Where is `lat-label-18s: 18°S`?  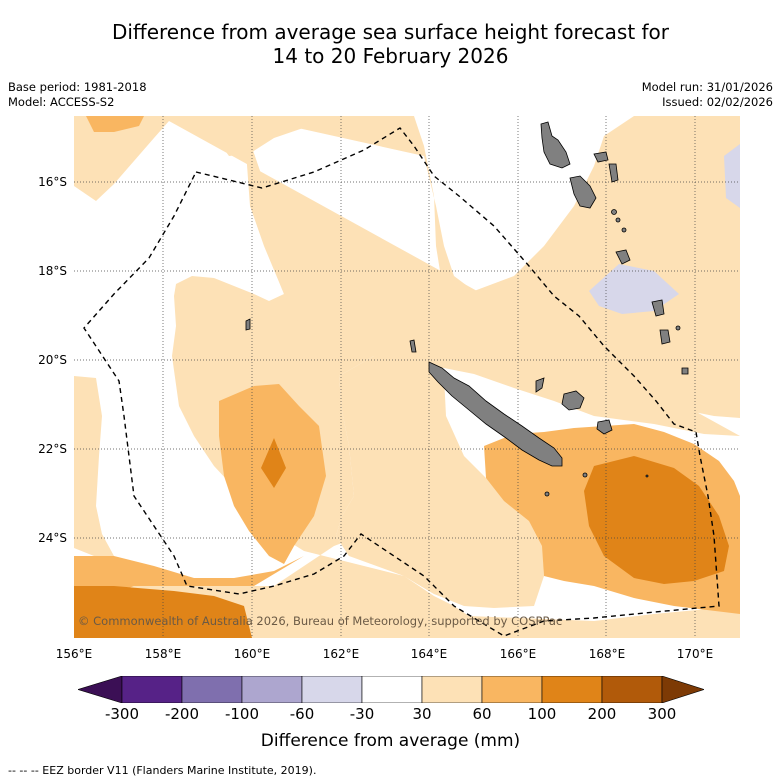 lat-label-18s: 18°S is located at coordinates (52, 271).